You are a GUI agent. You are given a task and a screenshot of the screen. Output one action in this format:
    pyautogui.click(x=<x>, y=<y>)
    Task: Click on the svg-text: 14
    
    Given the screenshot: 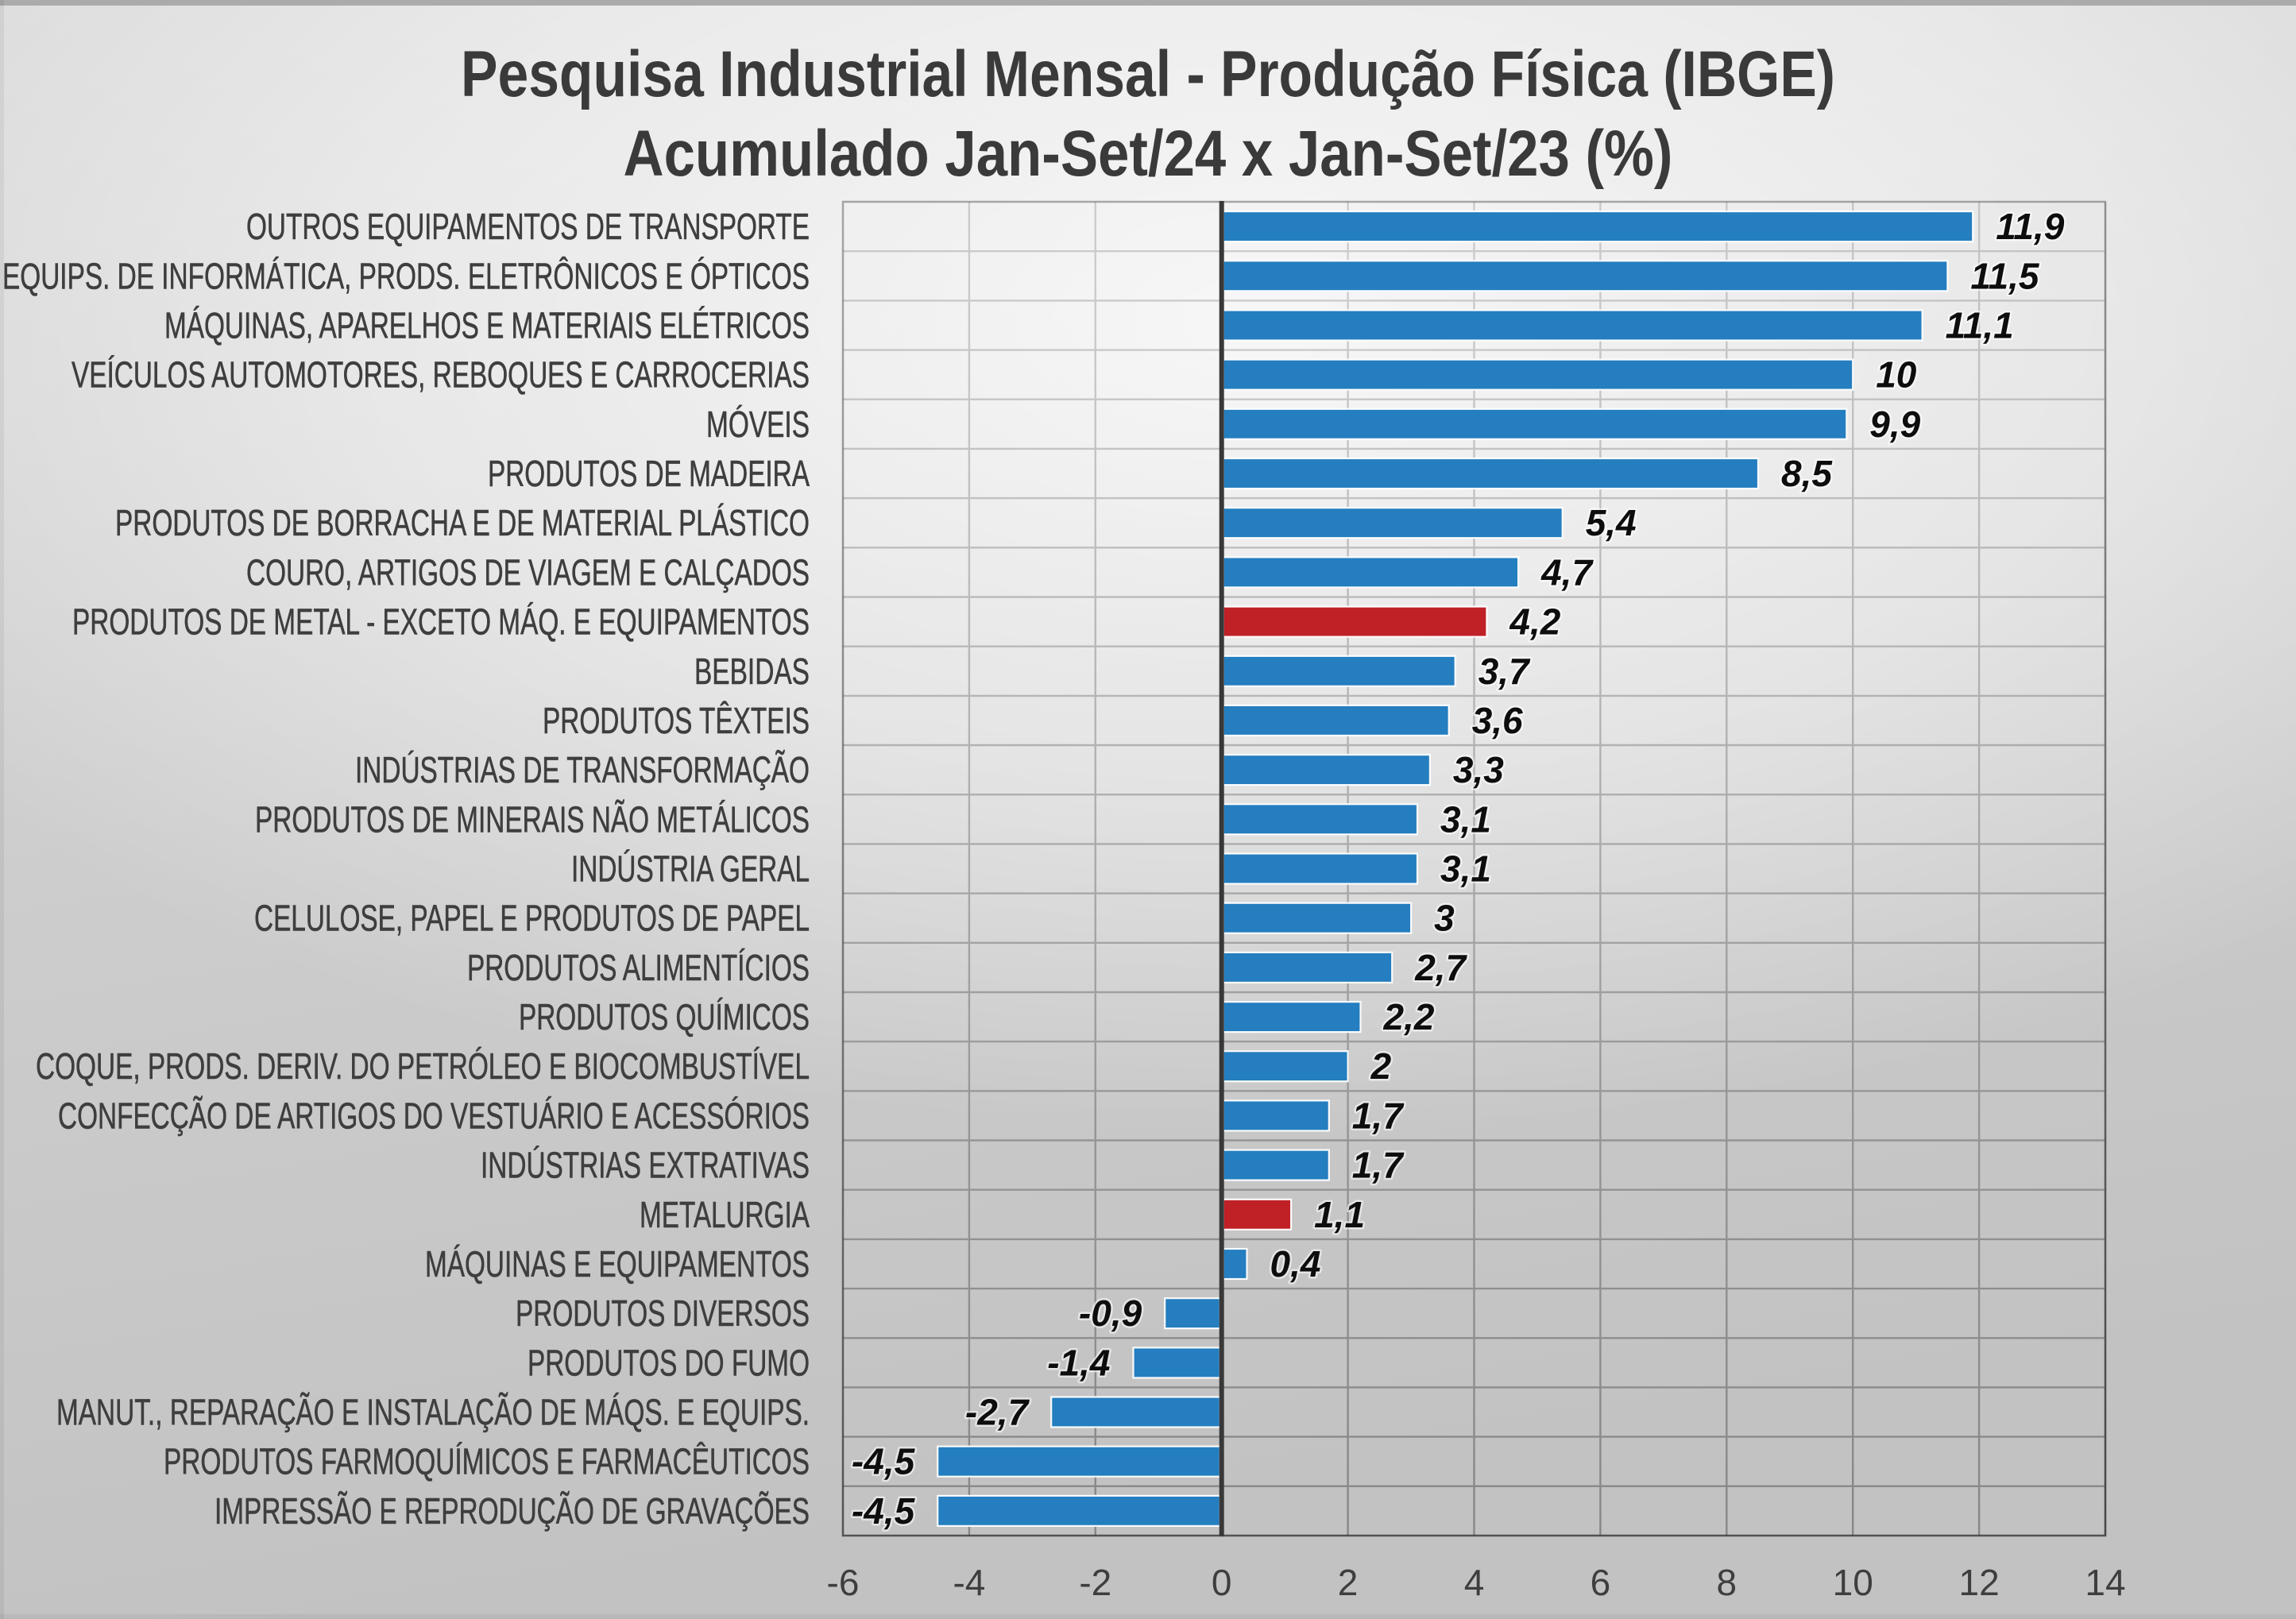 What is the action you would take?
    pyautogui.click(x=2105, y=1582)
    